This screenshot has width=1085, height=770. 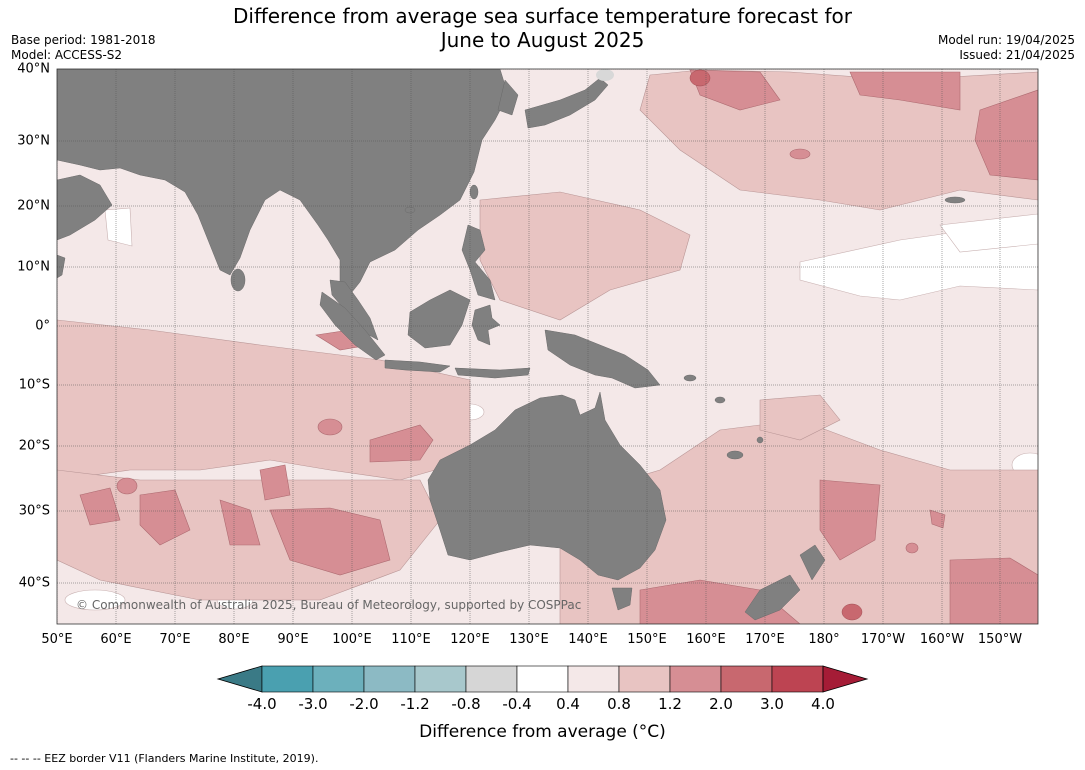 What do you see at coordinates (234, 639) in the screenshot?
I see `lon-label: 80°E` at bounding box center [234, 639].